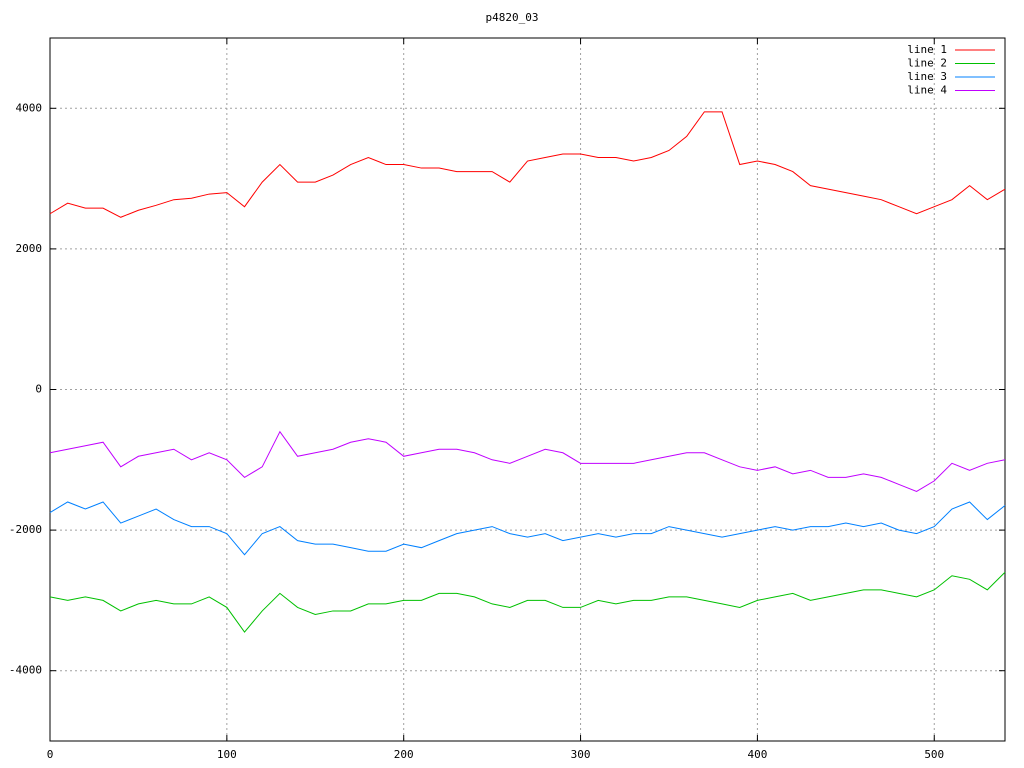  What do you see at coordinates (38, 389) in the screenshot?
I see `y-tick-label: 0` at bounding box center [38, 389].